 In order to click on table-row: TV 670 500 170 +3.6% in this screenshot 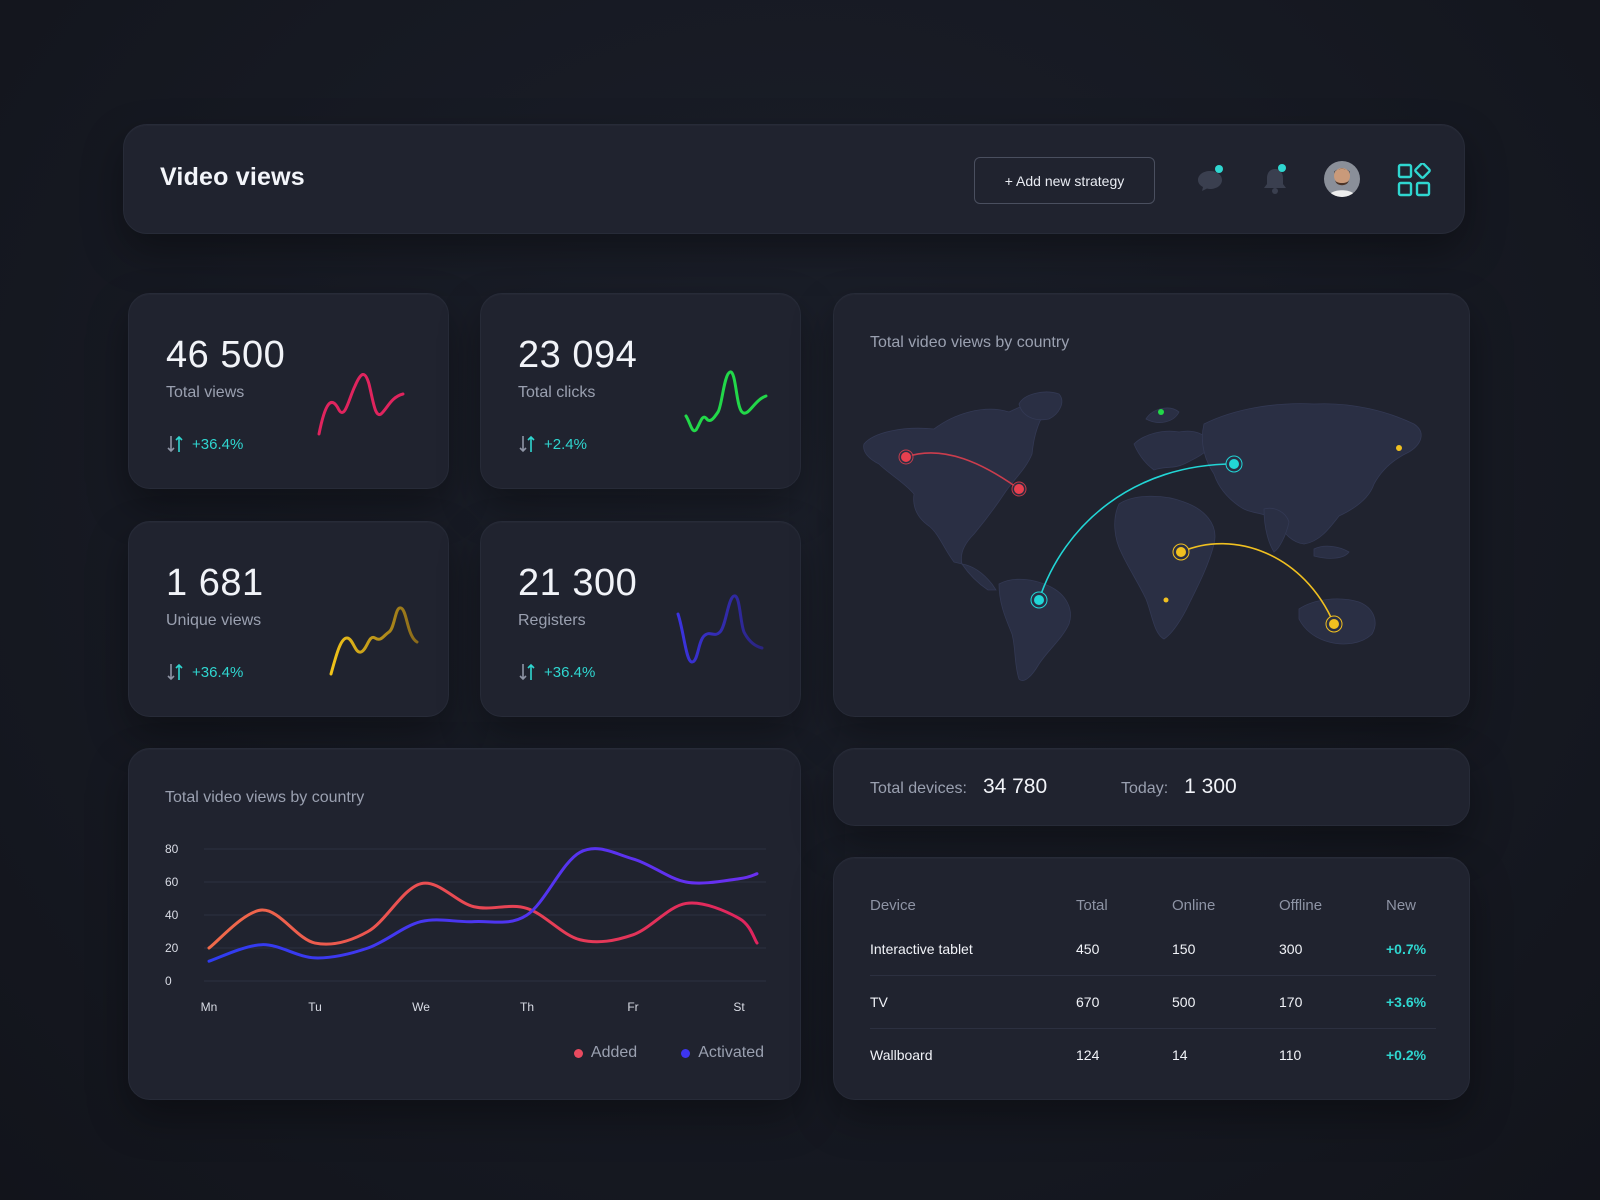, I will do `click(1153, 1001)`.